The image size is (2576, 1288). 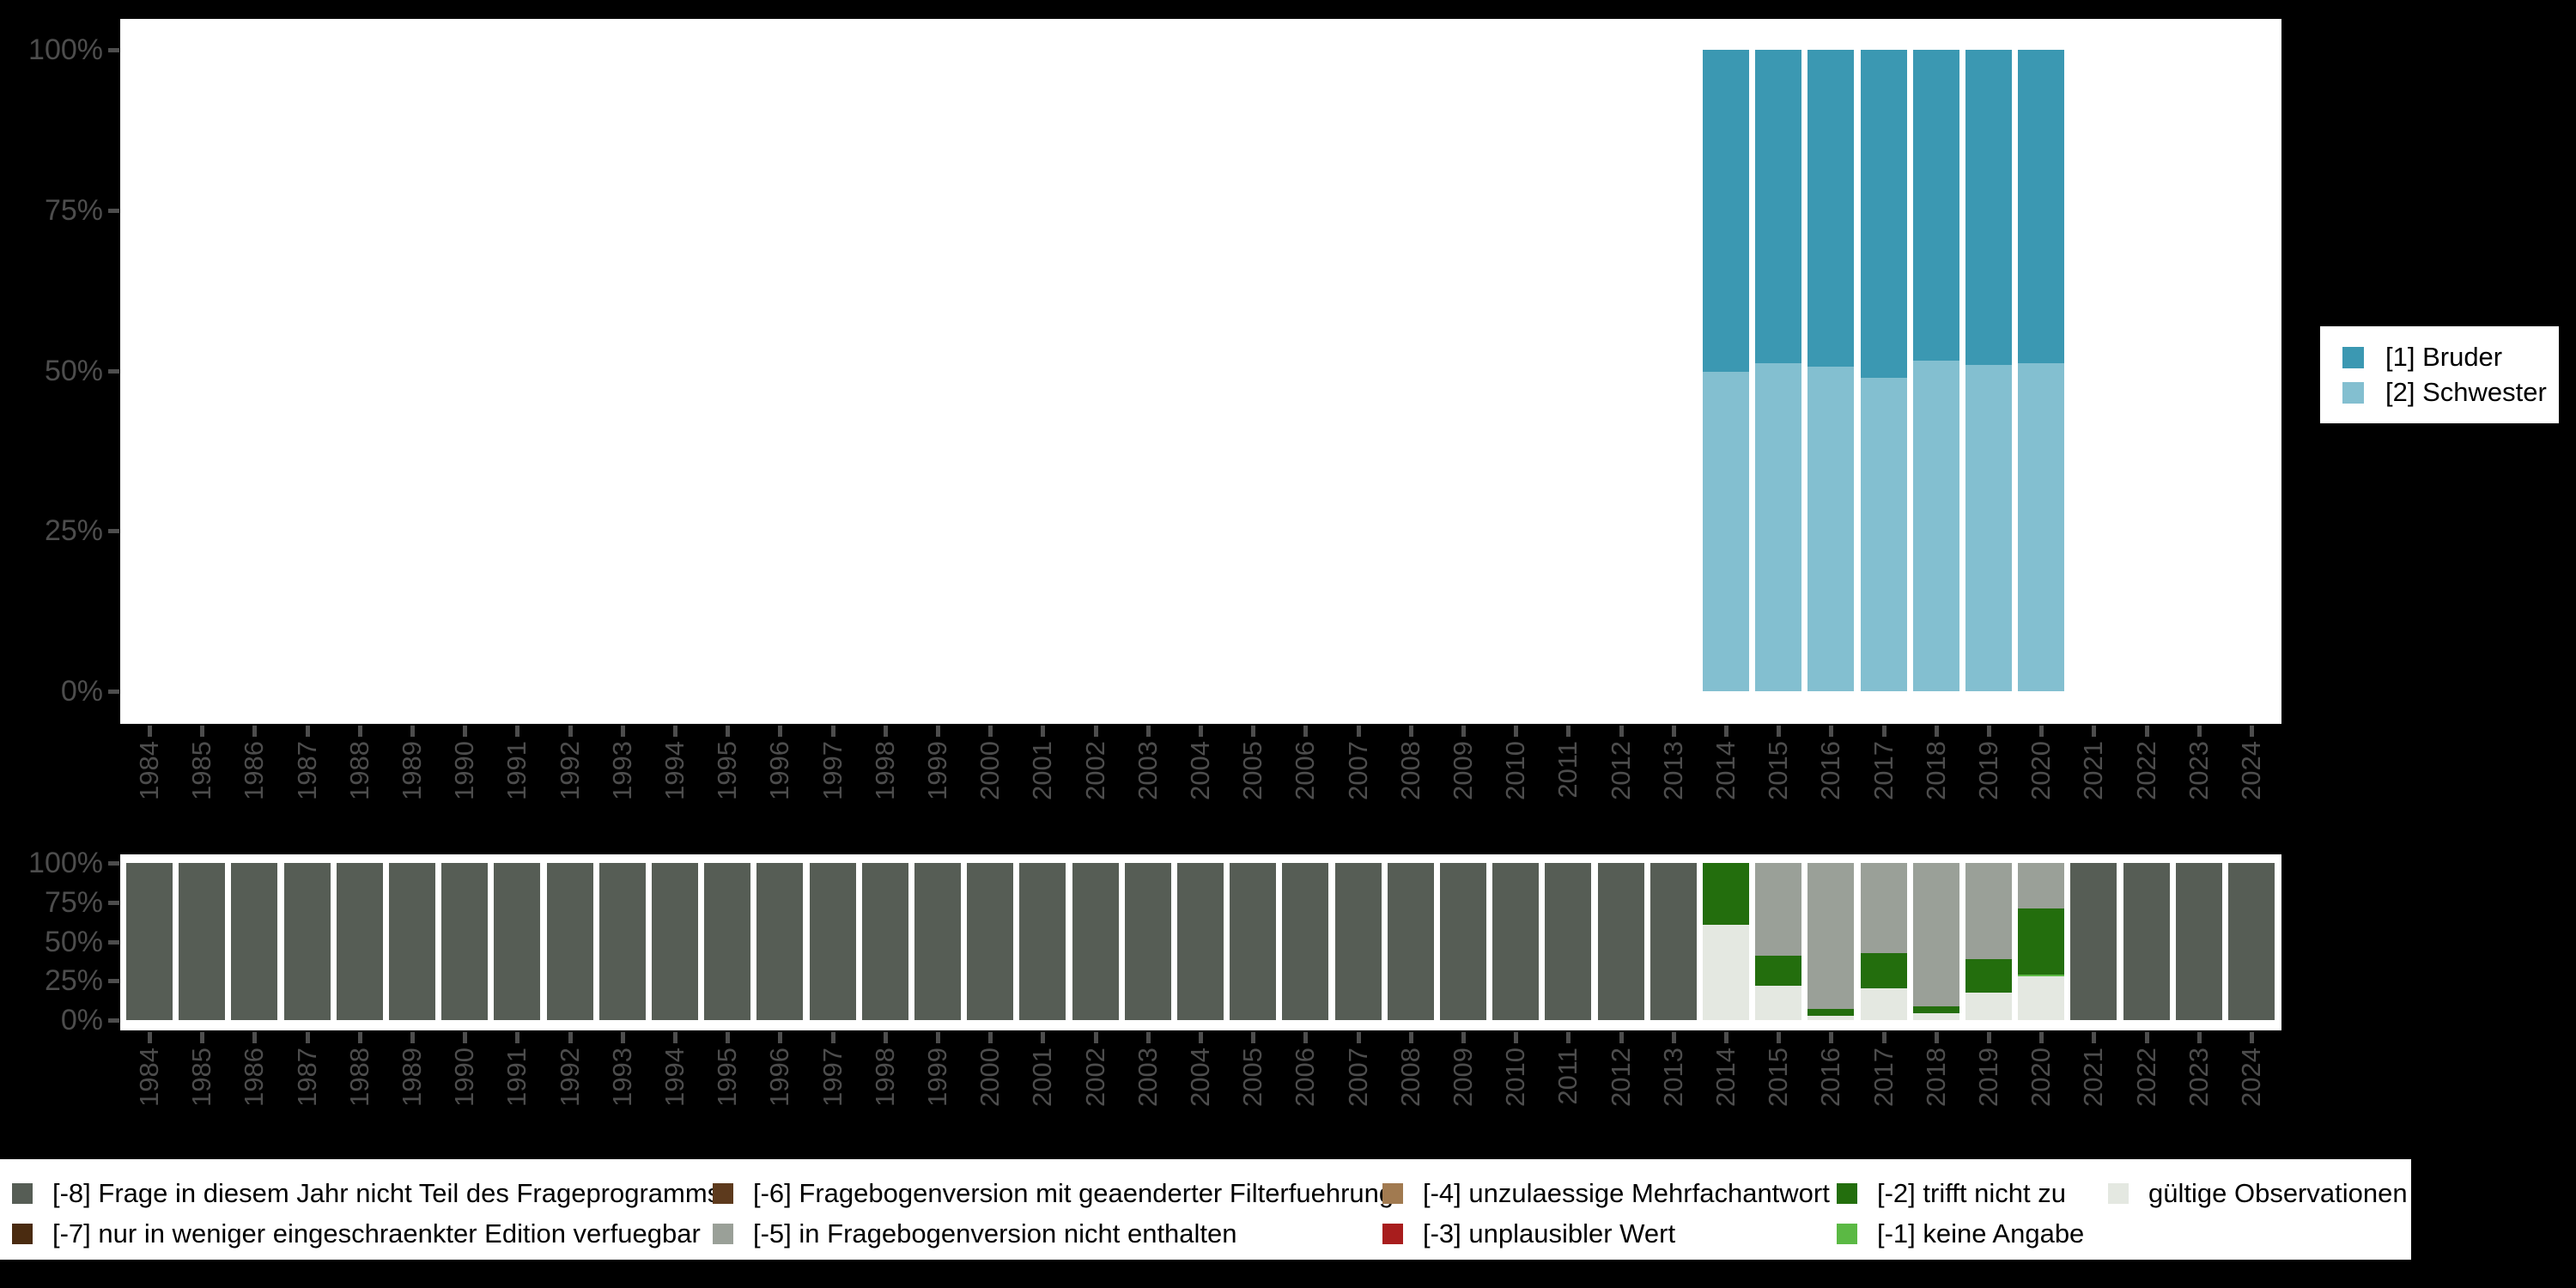 What do you see at coordinates (569, 1078) in the screenshot?
I see `year-axis-label: 1992` at bounding box center [569, 1078].